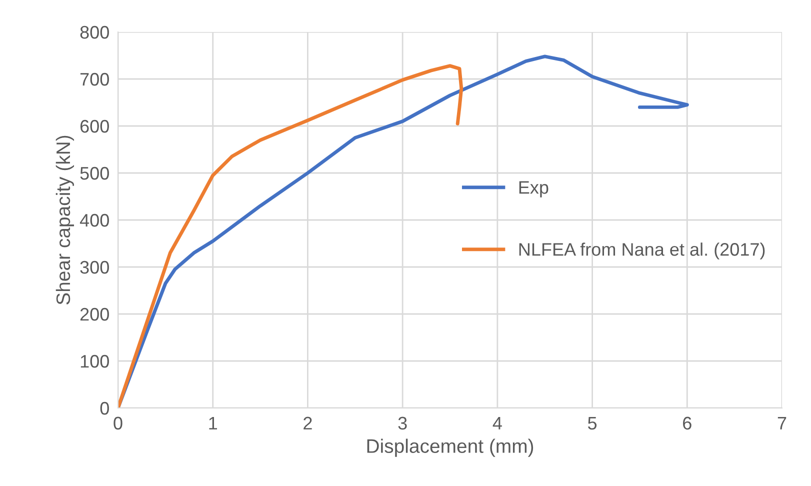  What do you see at coordinates (497, 423) in the screenshot?
I see `x-tick-label: 4` at bounding box center [497, 423].